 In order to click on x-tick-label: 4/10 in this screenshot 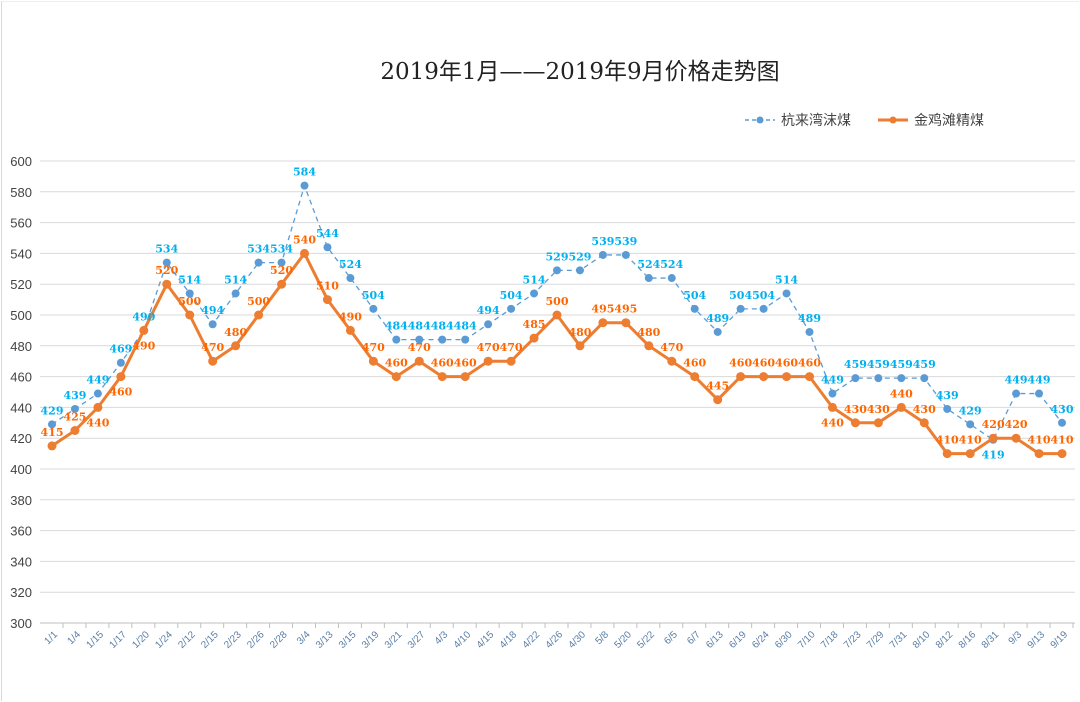, I will do `click(463, 640)`.